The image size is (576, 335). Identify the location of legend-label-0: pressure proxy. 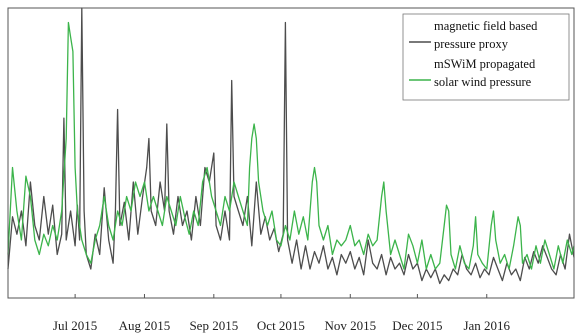
(471, 44).